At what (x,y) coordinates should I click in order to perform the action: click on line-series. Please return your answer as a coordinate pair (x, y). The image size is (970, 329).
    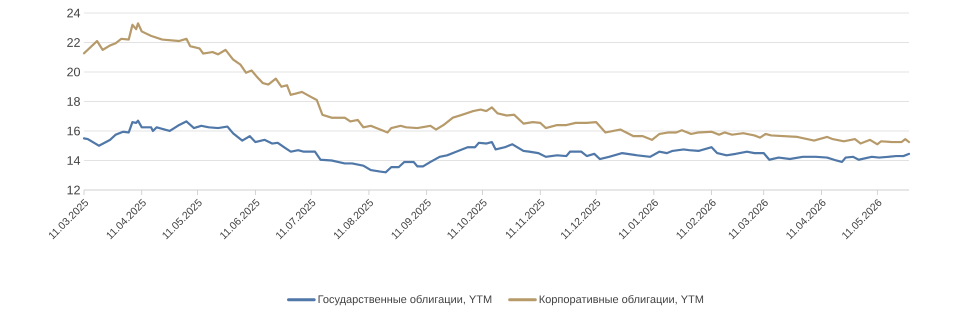
    Looking at the image, I should click on (496, 147).